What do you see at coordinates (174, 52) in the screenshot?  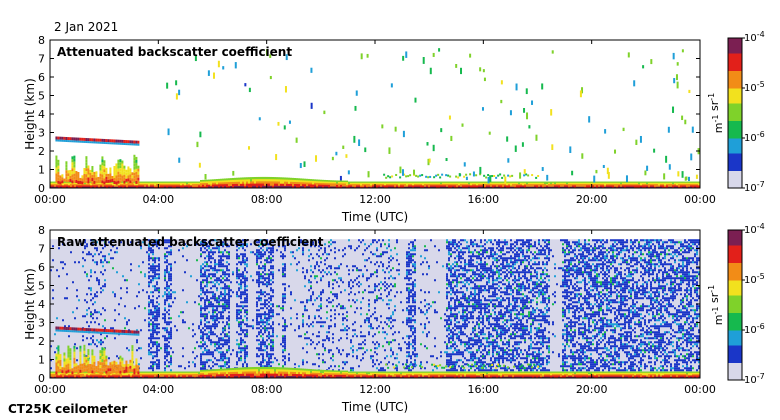 I see `panel-title: Attenuated backscatter coefficient` at bounding box center [174, 52].